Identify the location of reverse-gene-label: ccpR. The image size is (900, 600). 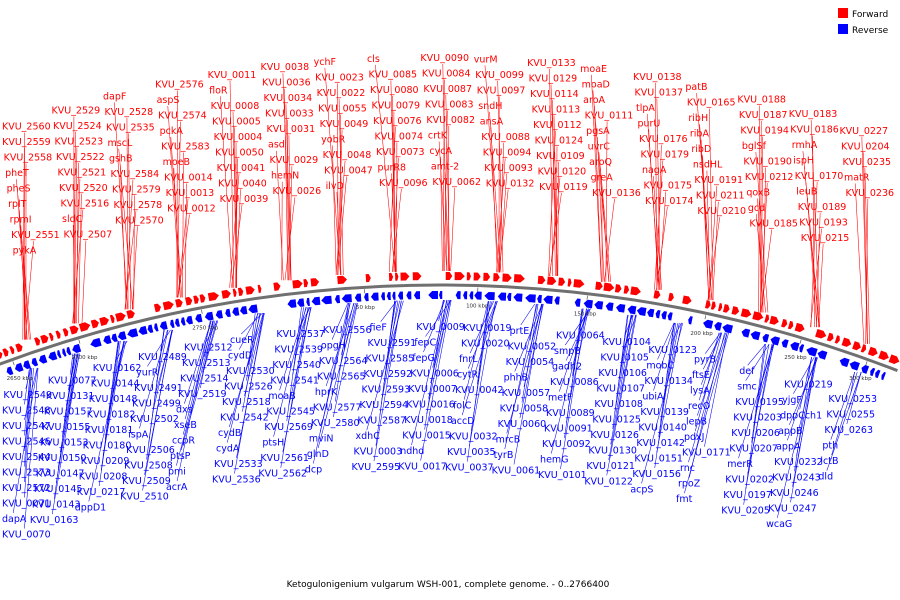
(183, 441).